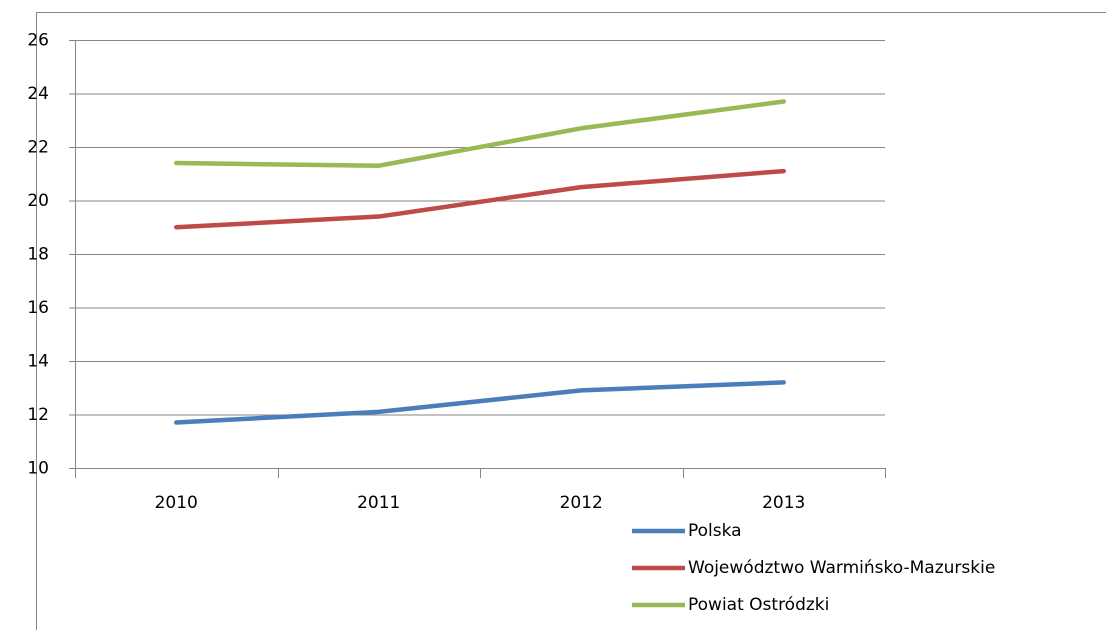  I want to click on y-tick-label: 24, so click(38, 94).